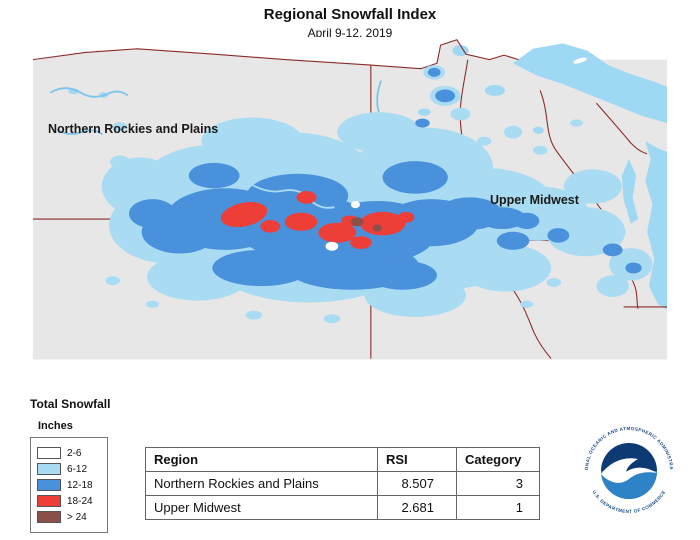 This screenshot has width=700, height=540. I want to click on lake-michigan, so click(656, 225).